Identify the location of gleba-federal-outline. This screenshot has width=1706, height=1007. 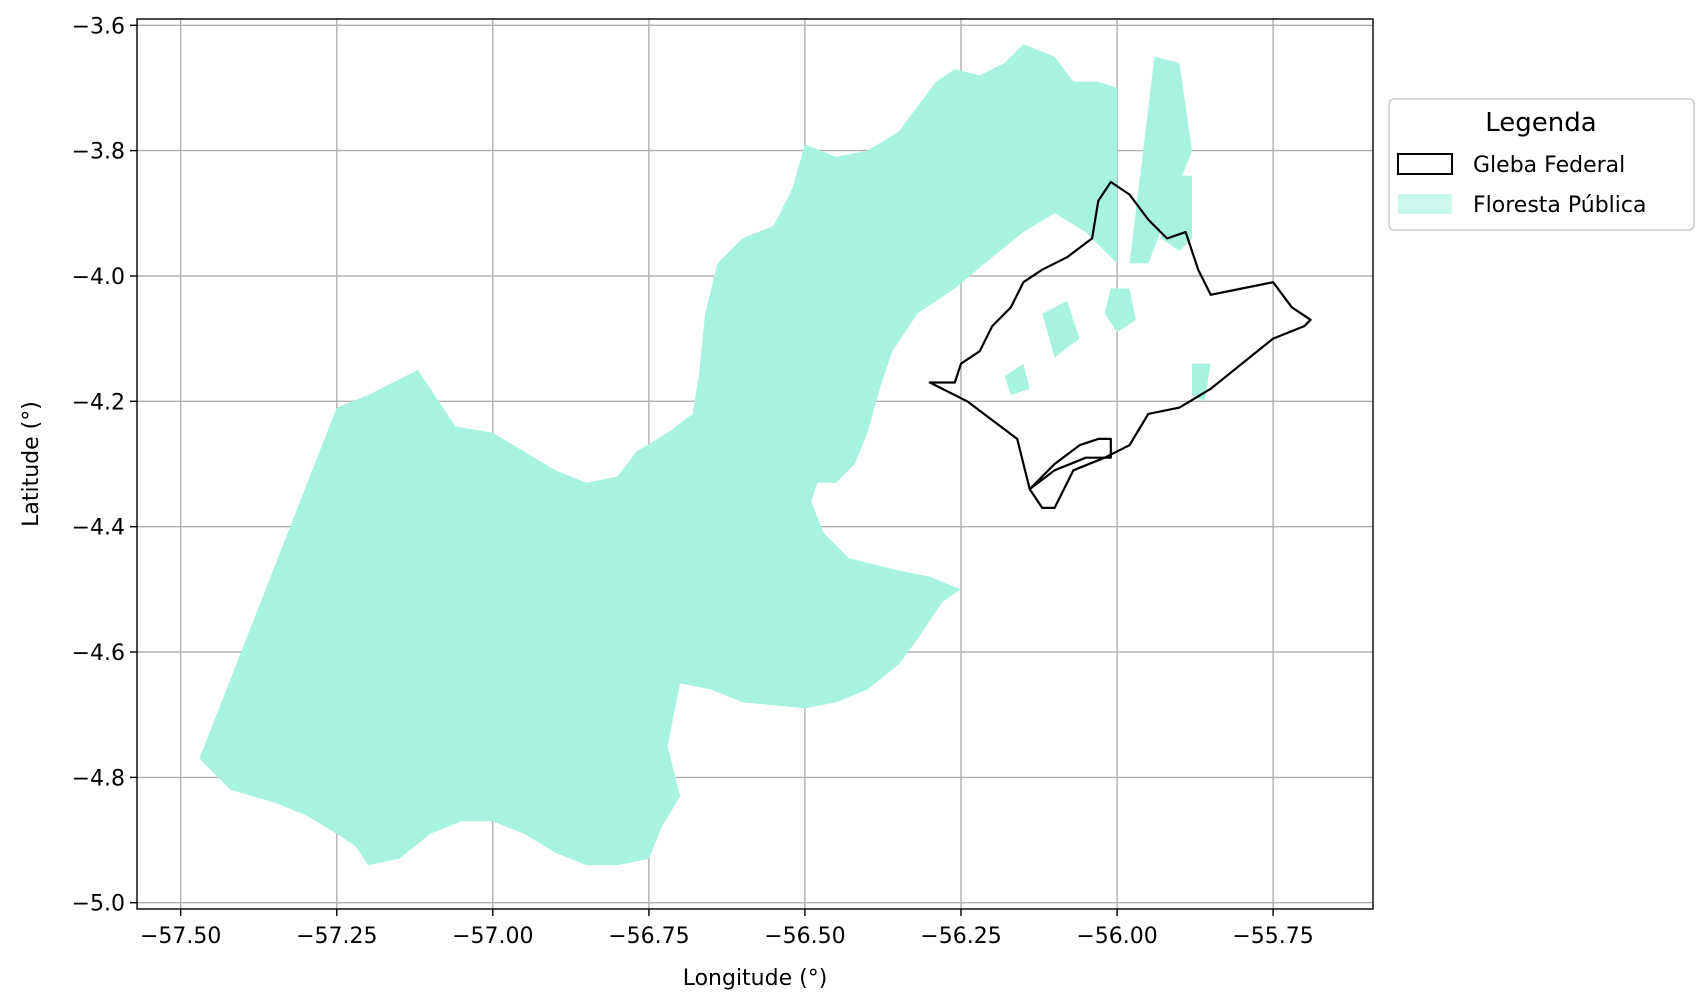
(1120, 344).